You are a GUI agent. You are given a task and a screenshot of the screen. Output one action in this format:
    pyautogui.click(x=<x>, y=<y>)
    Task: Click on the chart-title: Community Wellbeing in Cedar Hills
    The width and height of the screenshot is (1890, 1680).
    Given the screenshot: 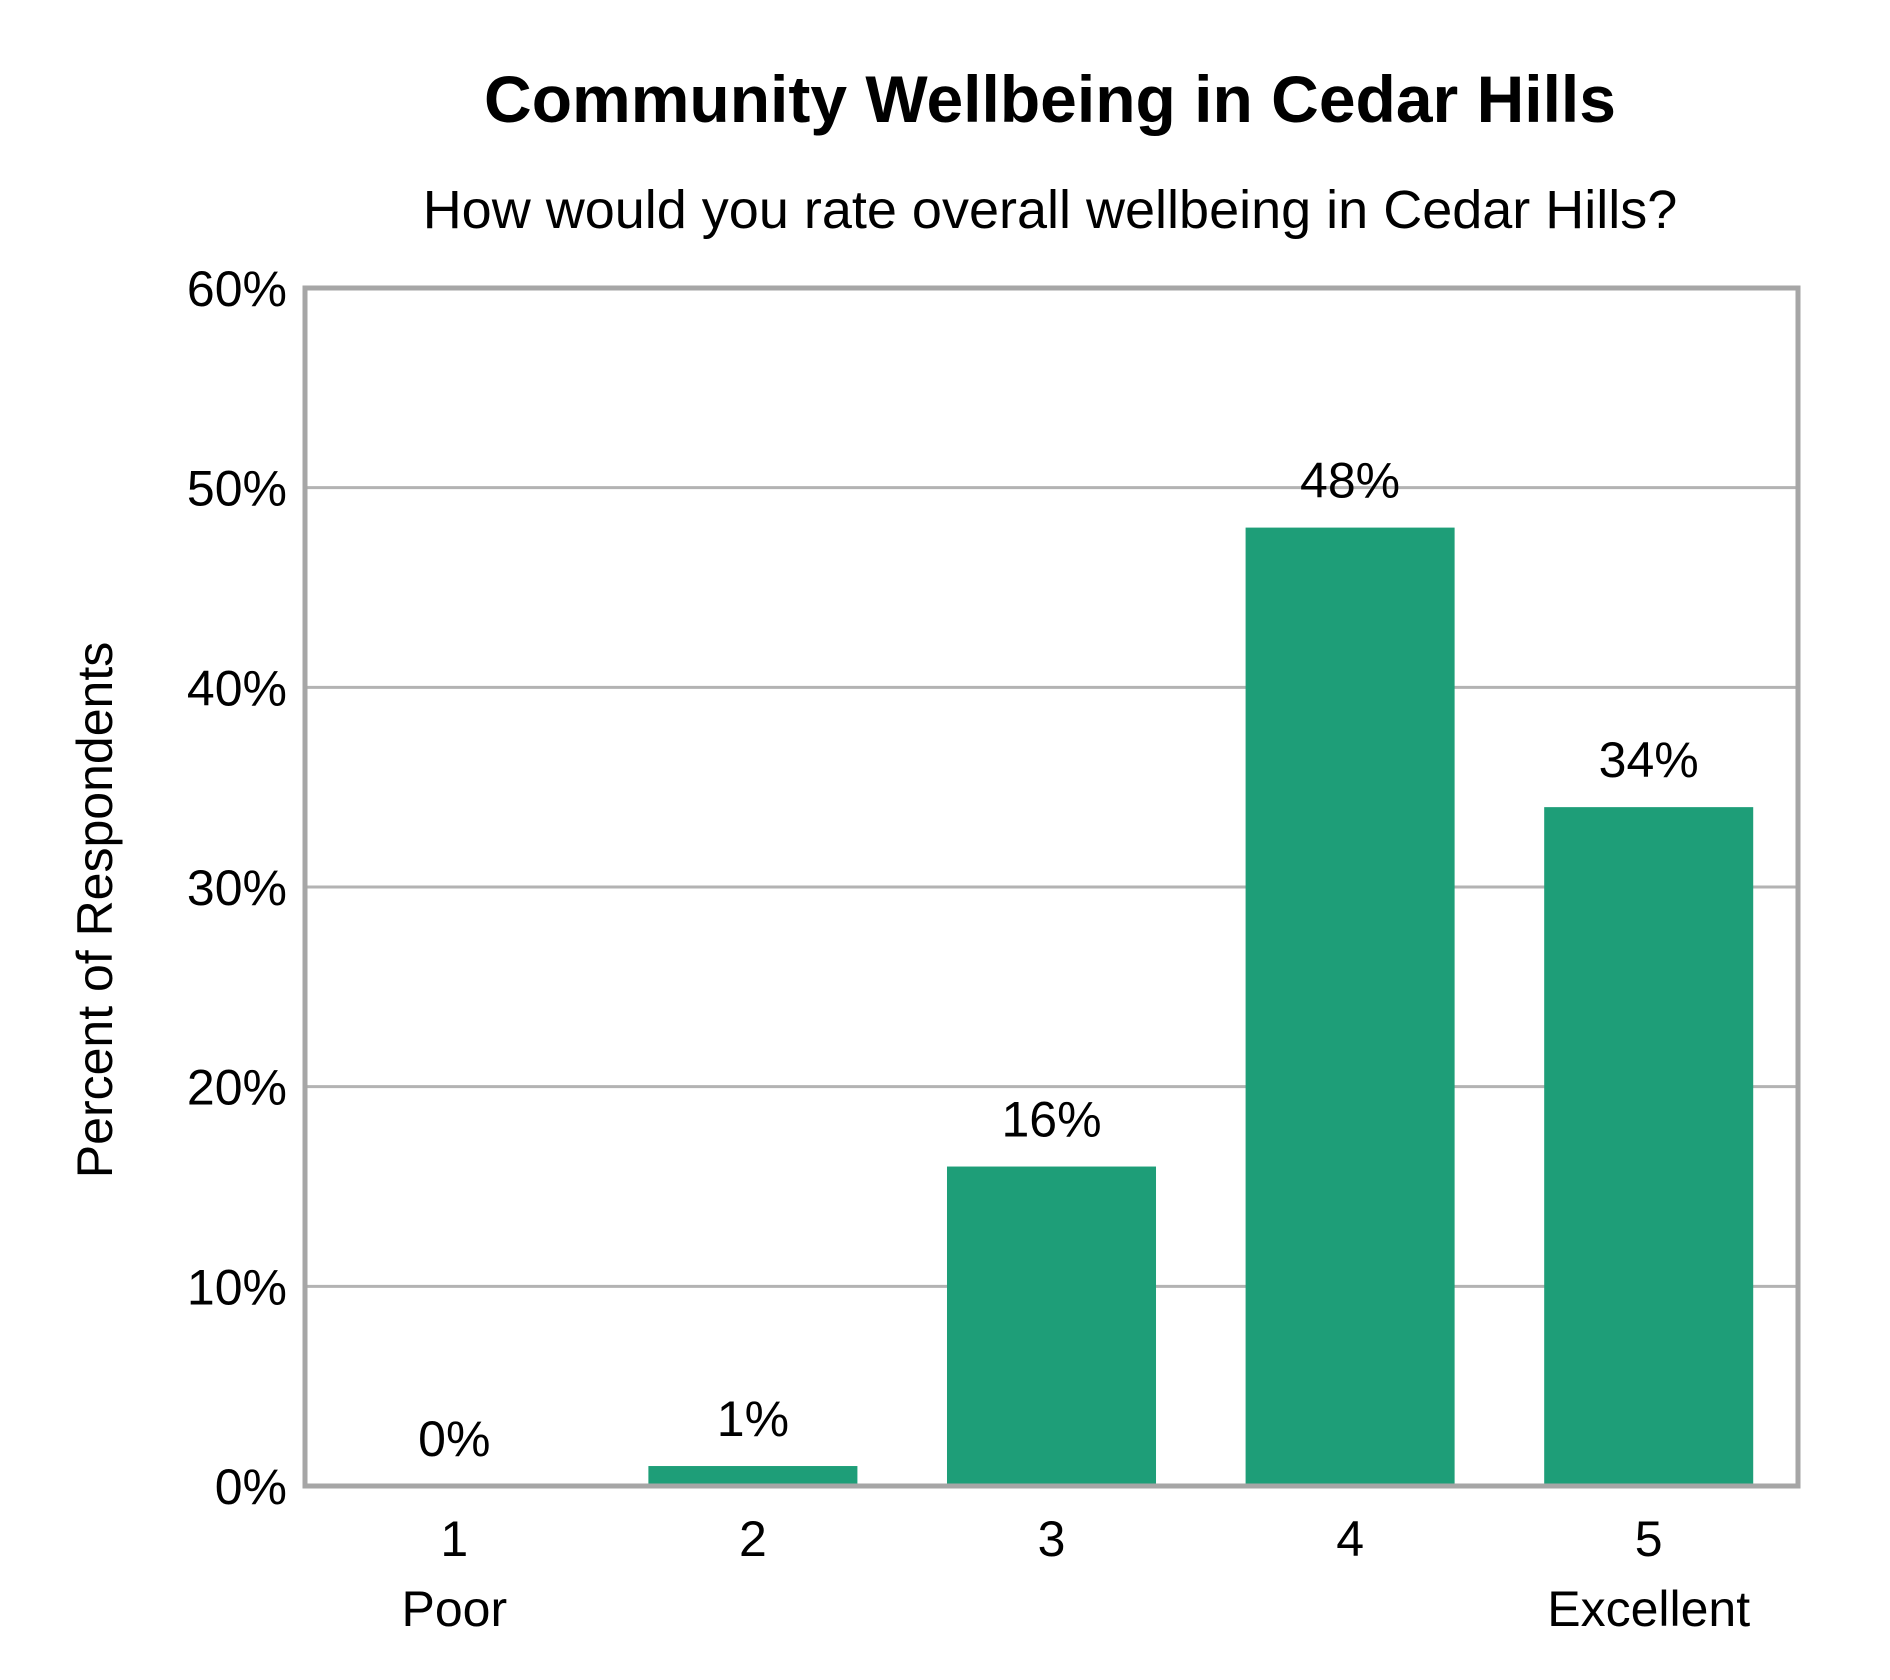 What is the action you would take?
    pyautogui.click(x=1050, y=99)
    